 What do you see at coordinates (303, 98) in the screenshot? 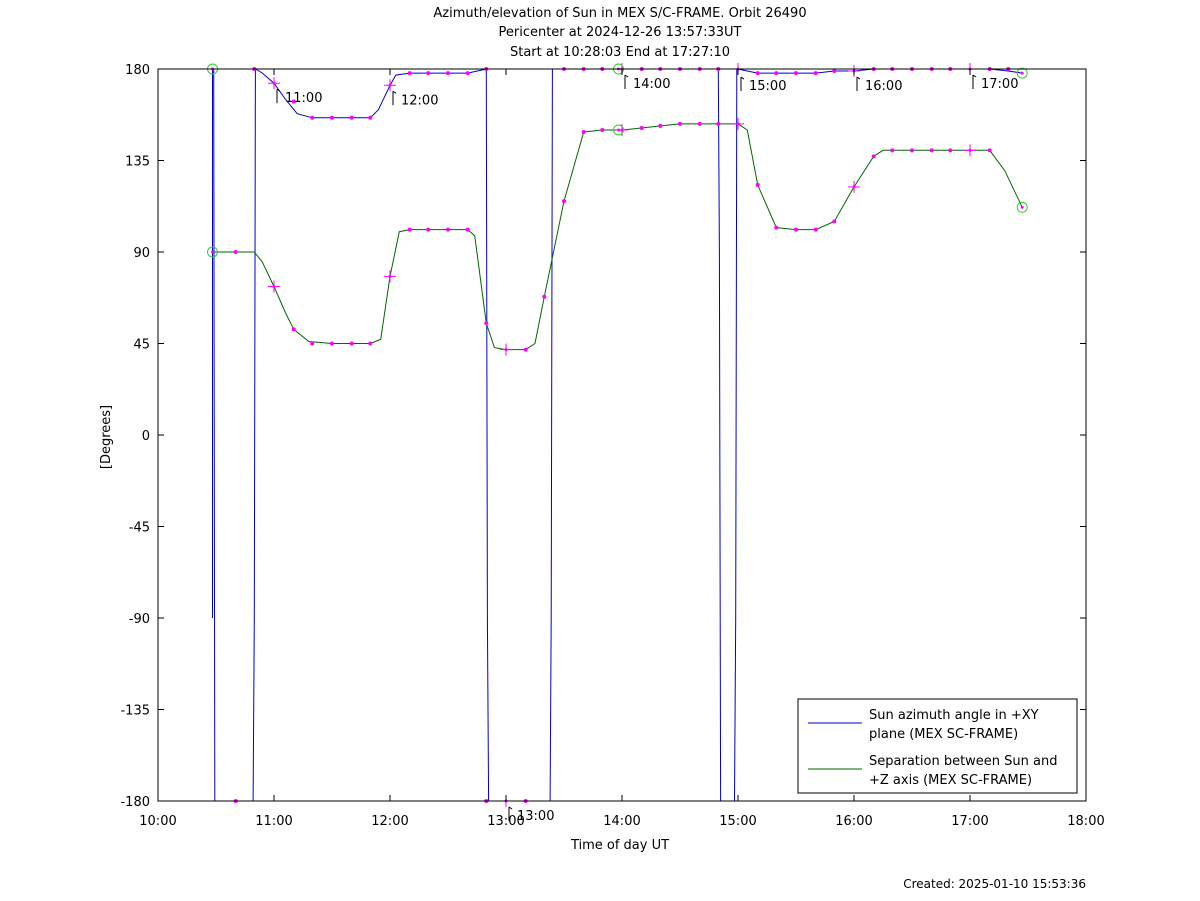
I see `hour-annotation-label: 11:00` at bounding box center [303, 98].